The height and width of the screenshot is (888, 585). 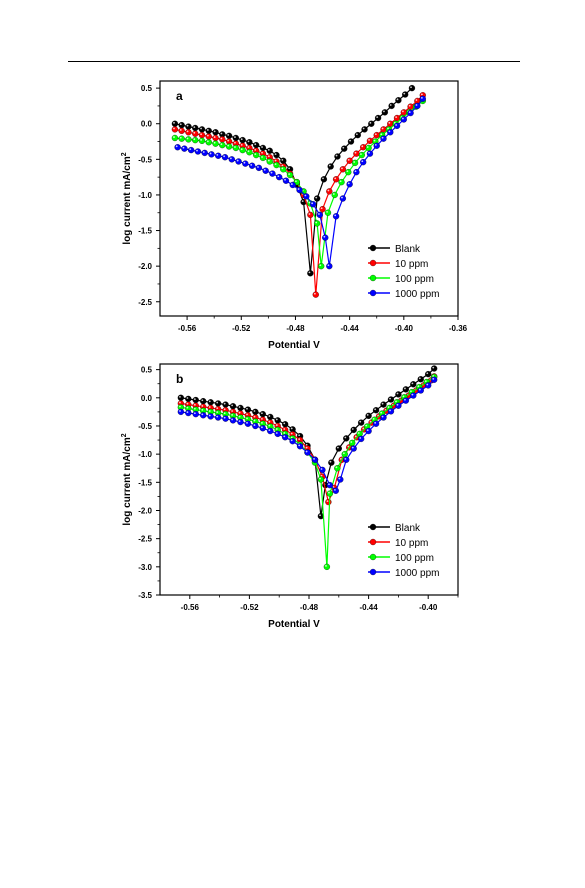 I want to click on y-tick-label: -0.5, so click(x=145, y=159).